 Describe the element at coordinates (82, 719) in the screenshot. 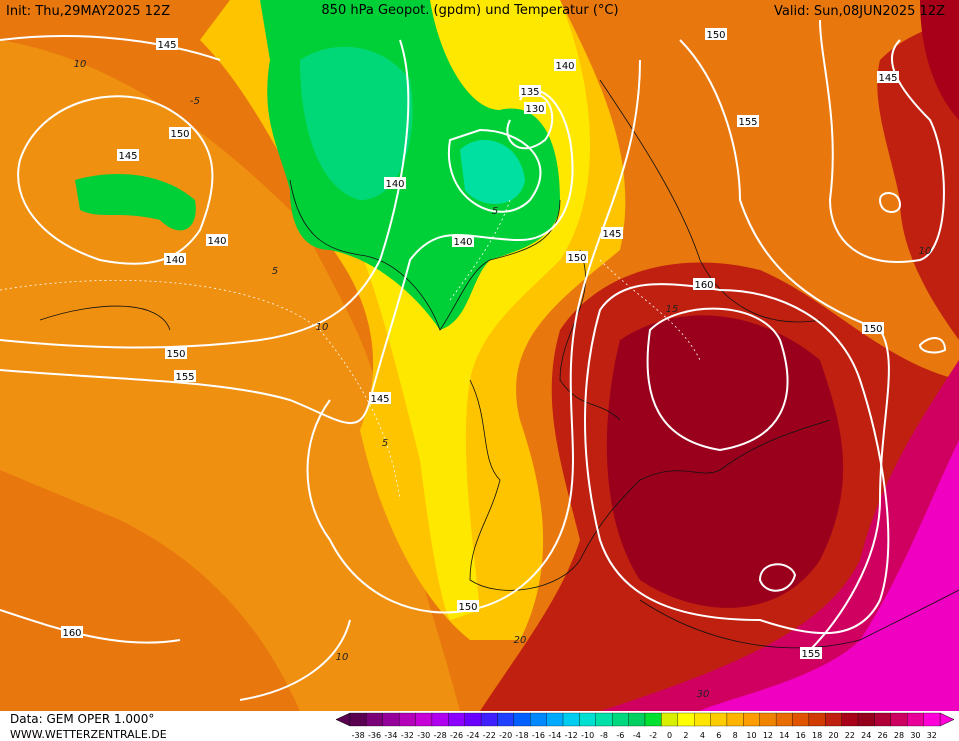

I see `data-source: Data: GEM OPER 1.000°` at that location.